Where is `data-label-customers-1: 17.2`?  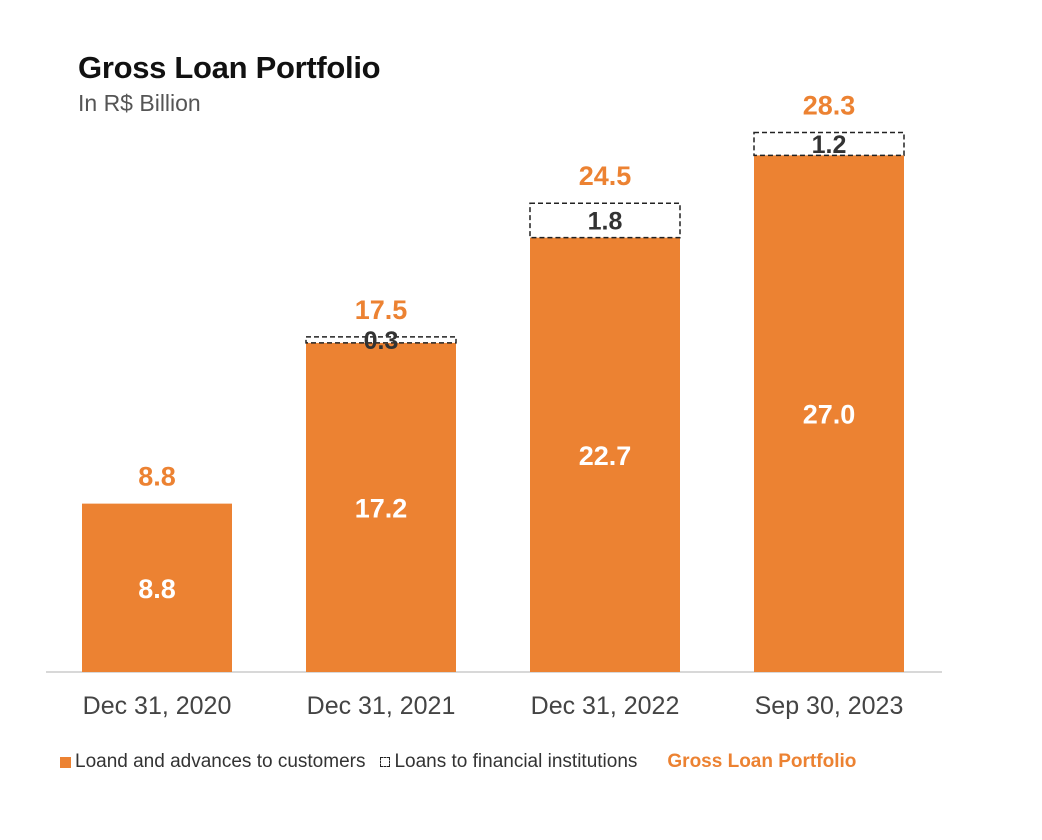
data-label-customers-1: 17.2 is located at coordinates (381, 508).